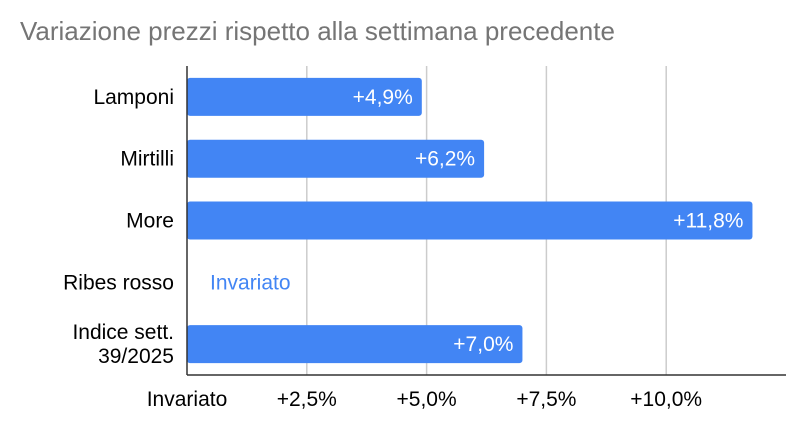  I want to click on data-label: +11,8%, so click(708, 221).